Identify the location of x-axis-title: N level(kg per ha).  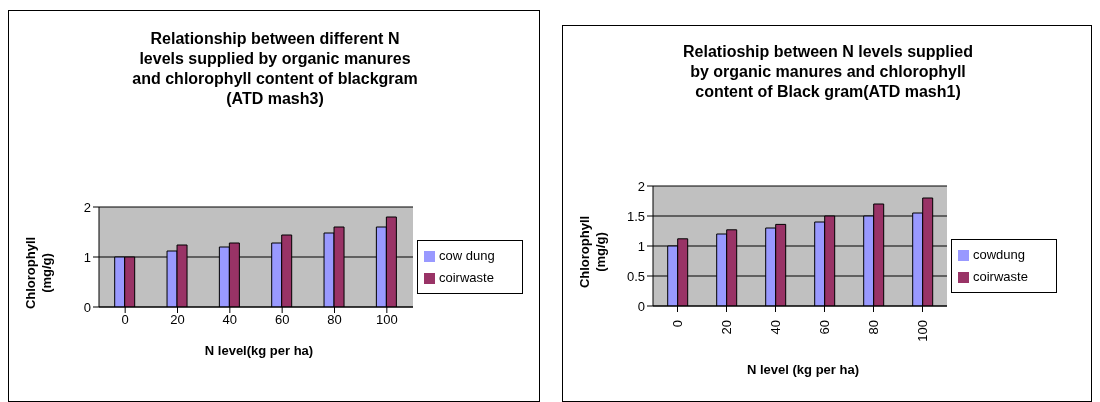
(259, 350).